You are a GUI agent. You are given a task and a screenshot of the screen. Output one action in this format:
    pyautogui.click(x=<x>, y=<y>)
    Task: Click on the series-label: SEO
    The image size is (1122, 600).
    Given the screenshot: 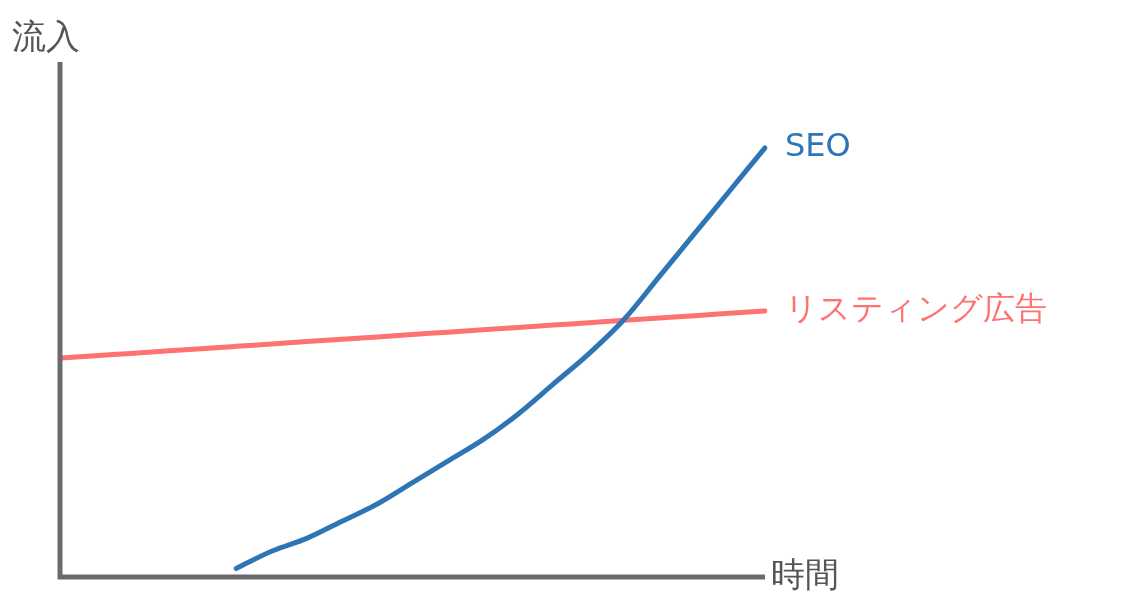 What is the action you would take?
    pyautogui.click(x=818, y=145)
    